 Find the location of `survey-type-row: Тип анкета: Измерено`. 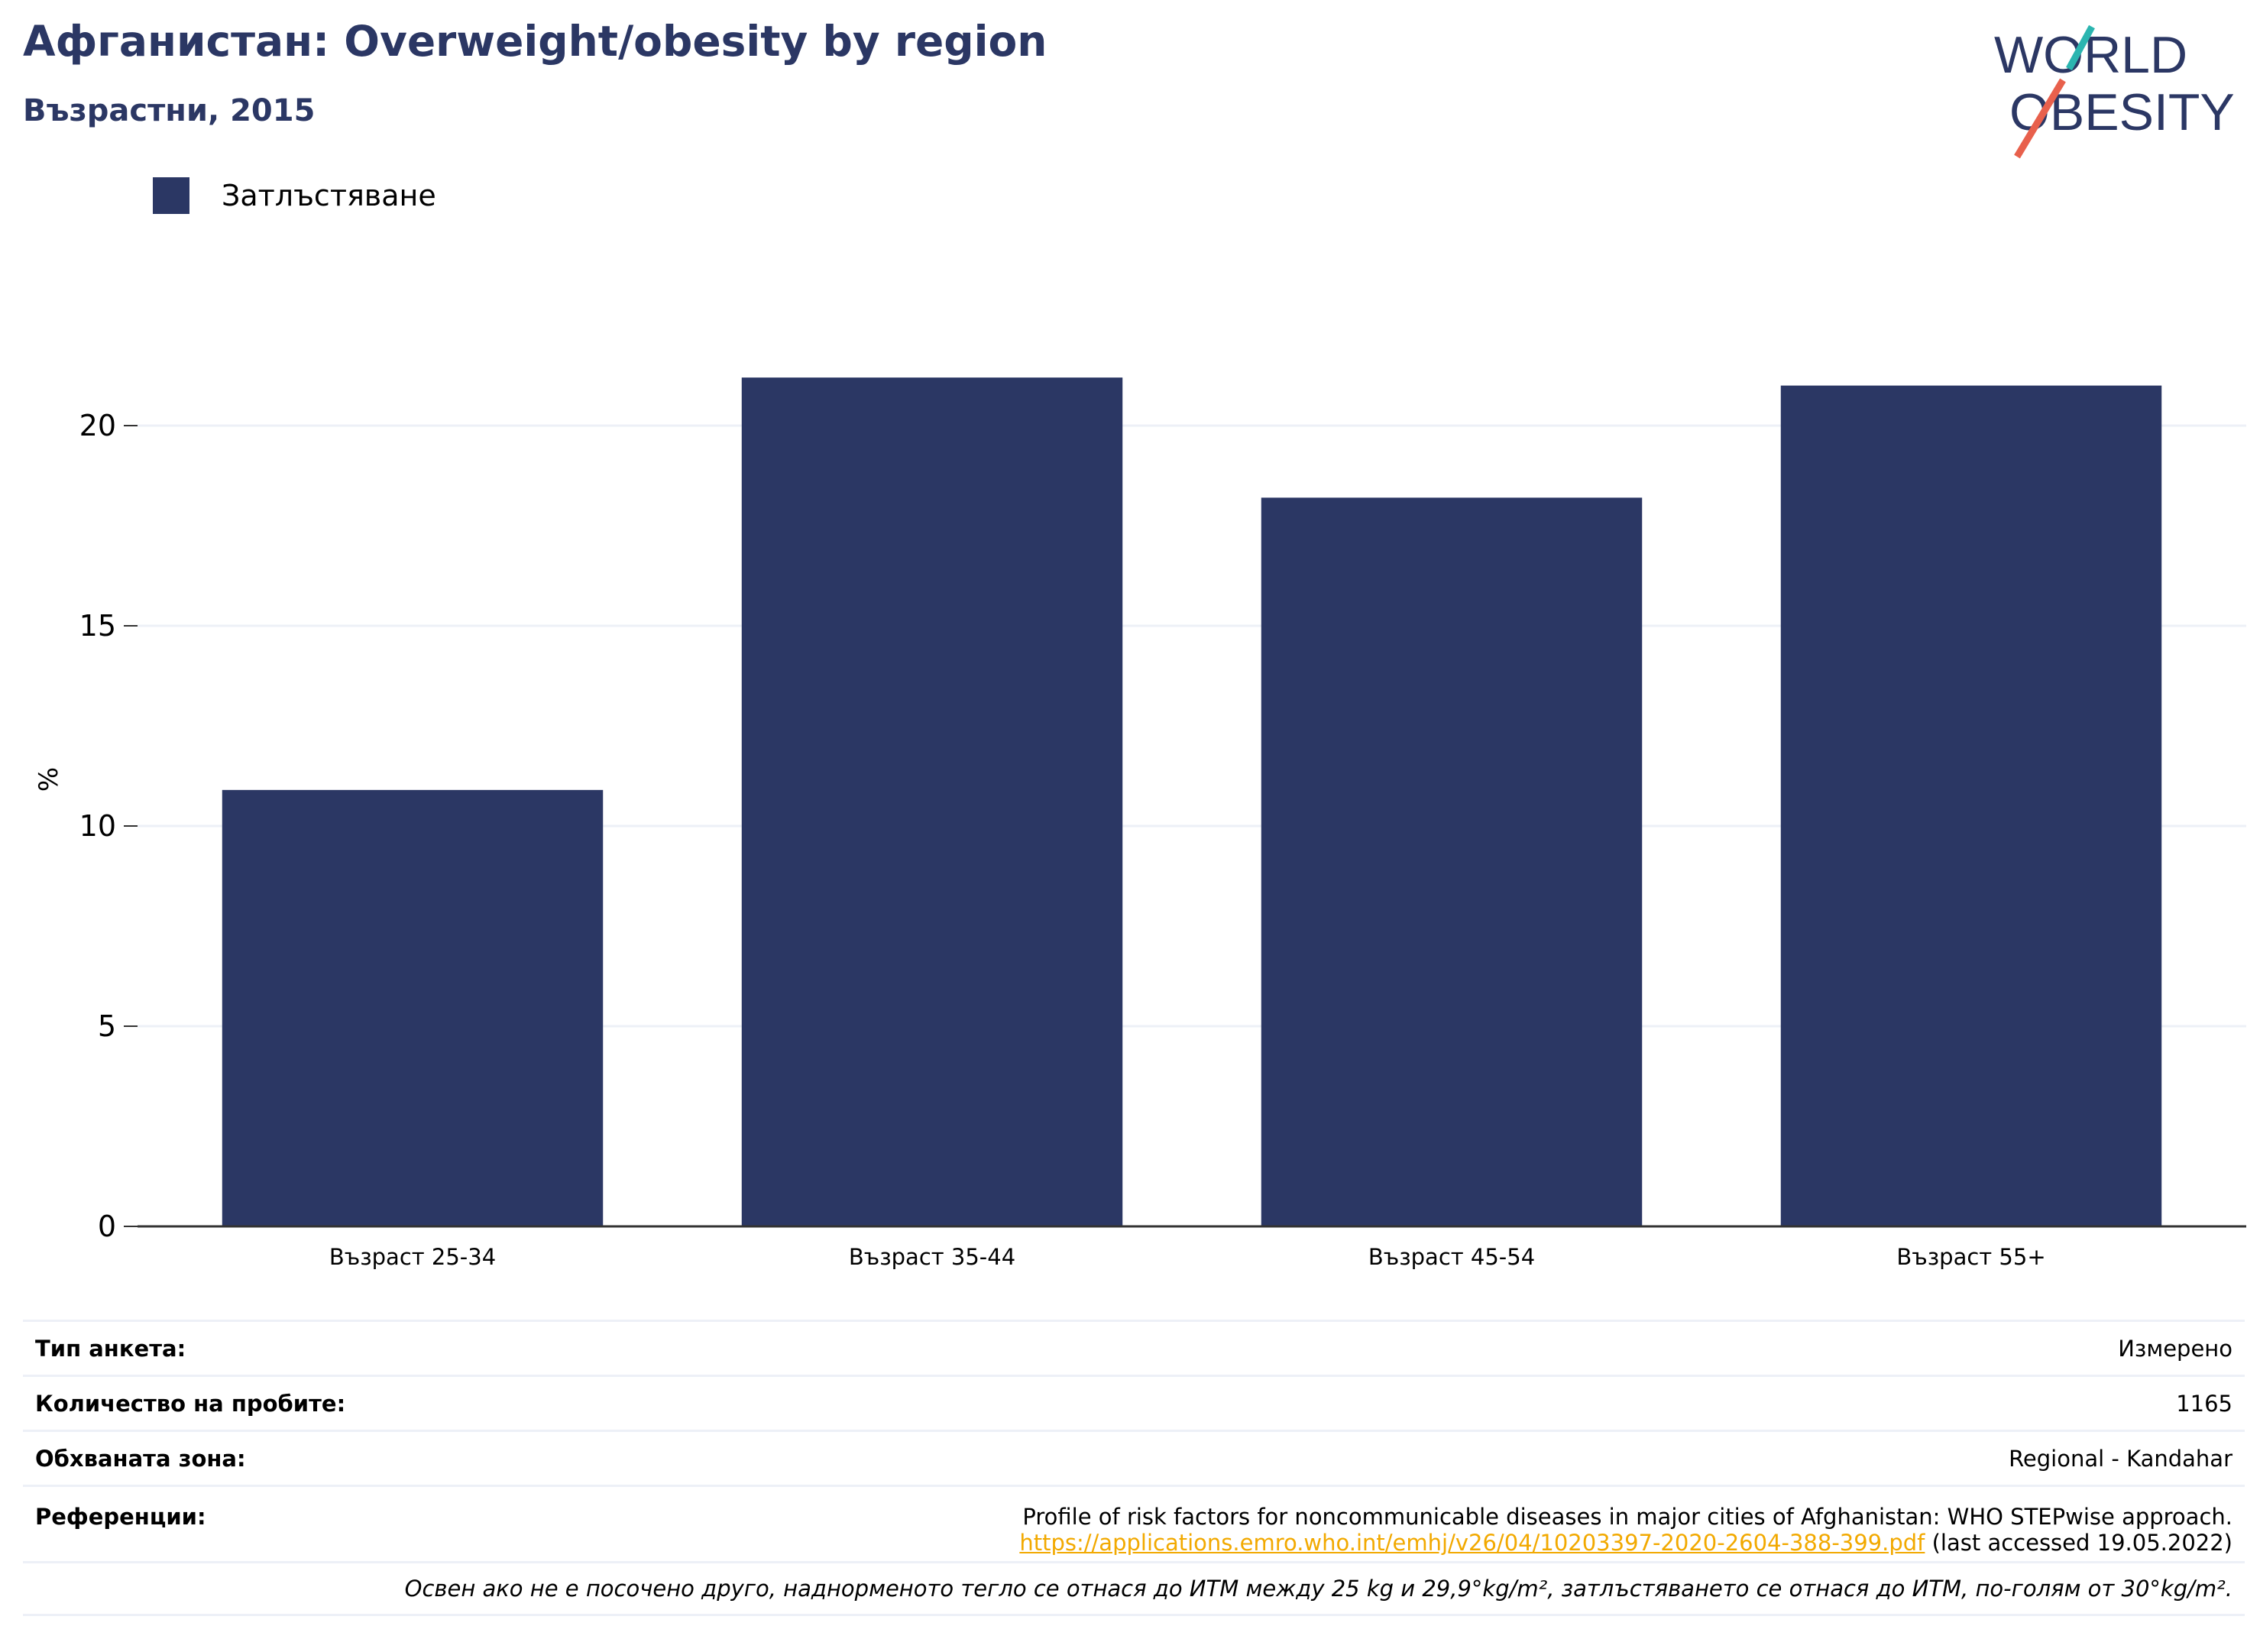

survey-type-row: Тип анкета: Измерено is located at coordinates (1134, 1347).